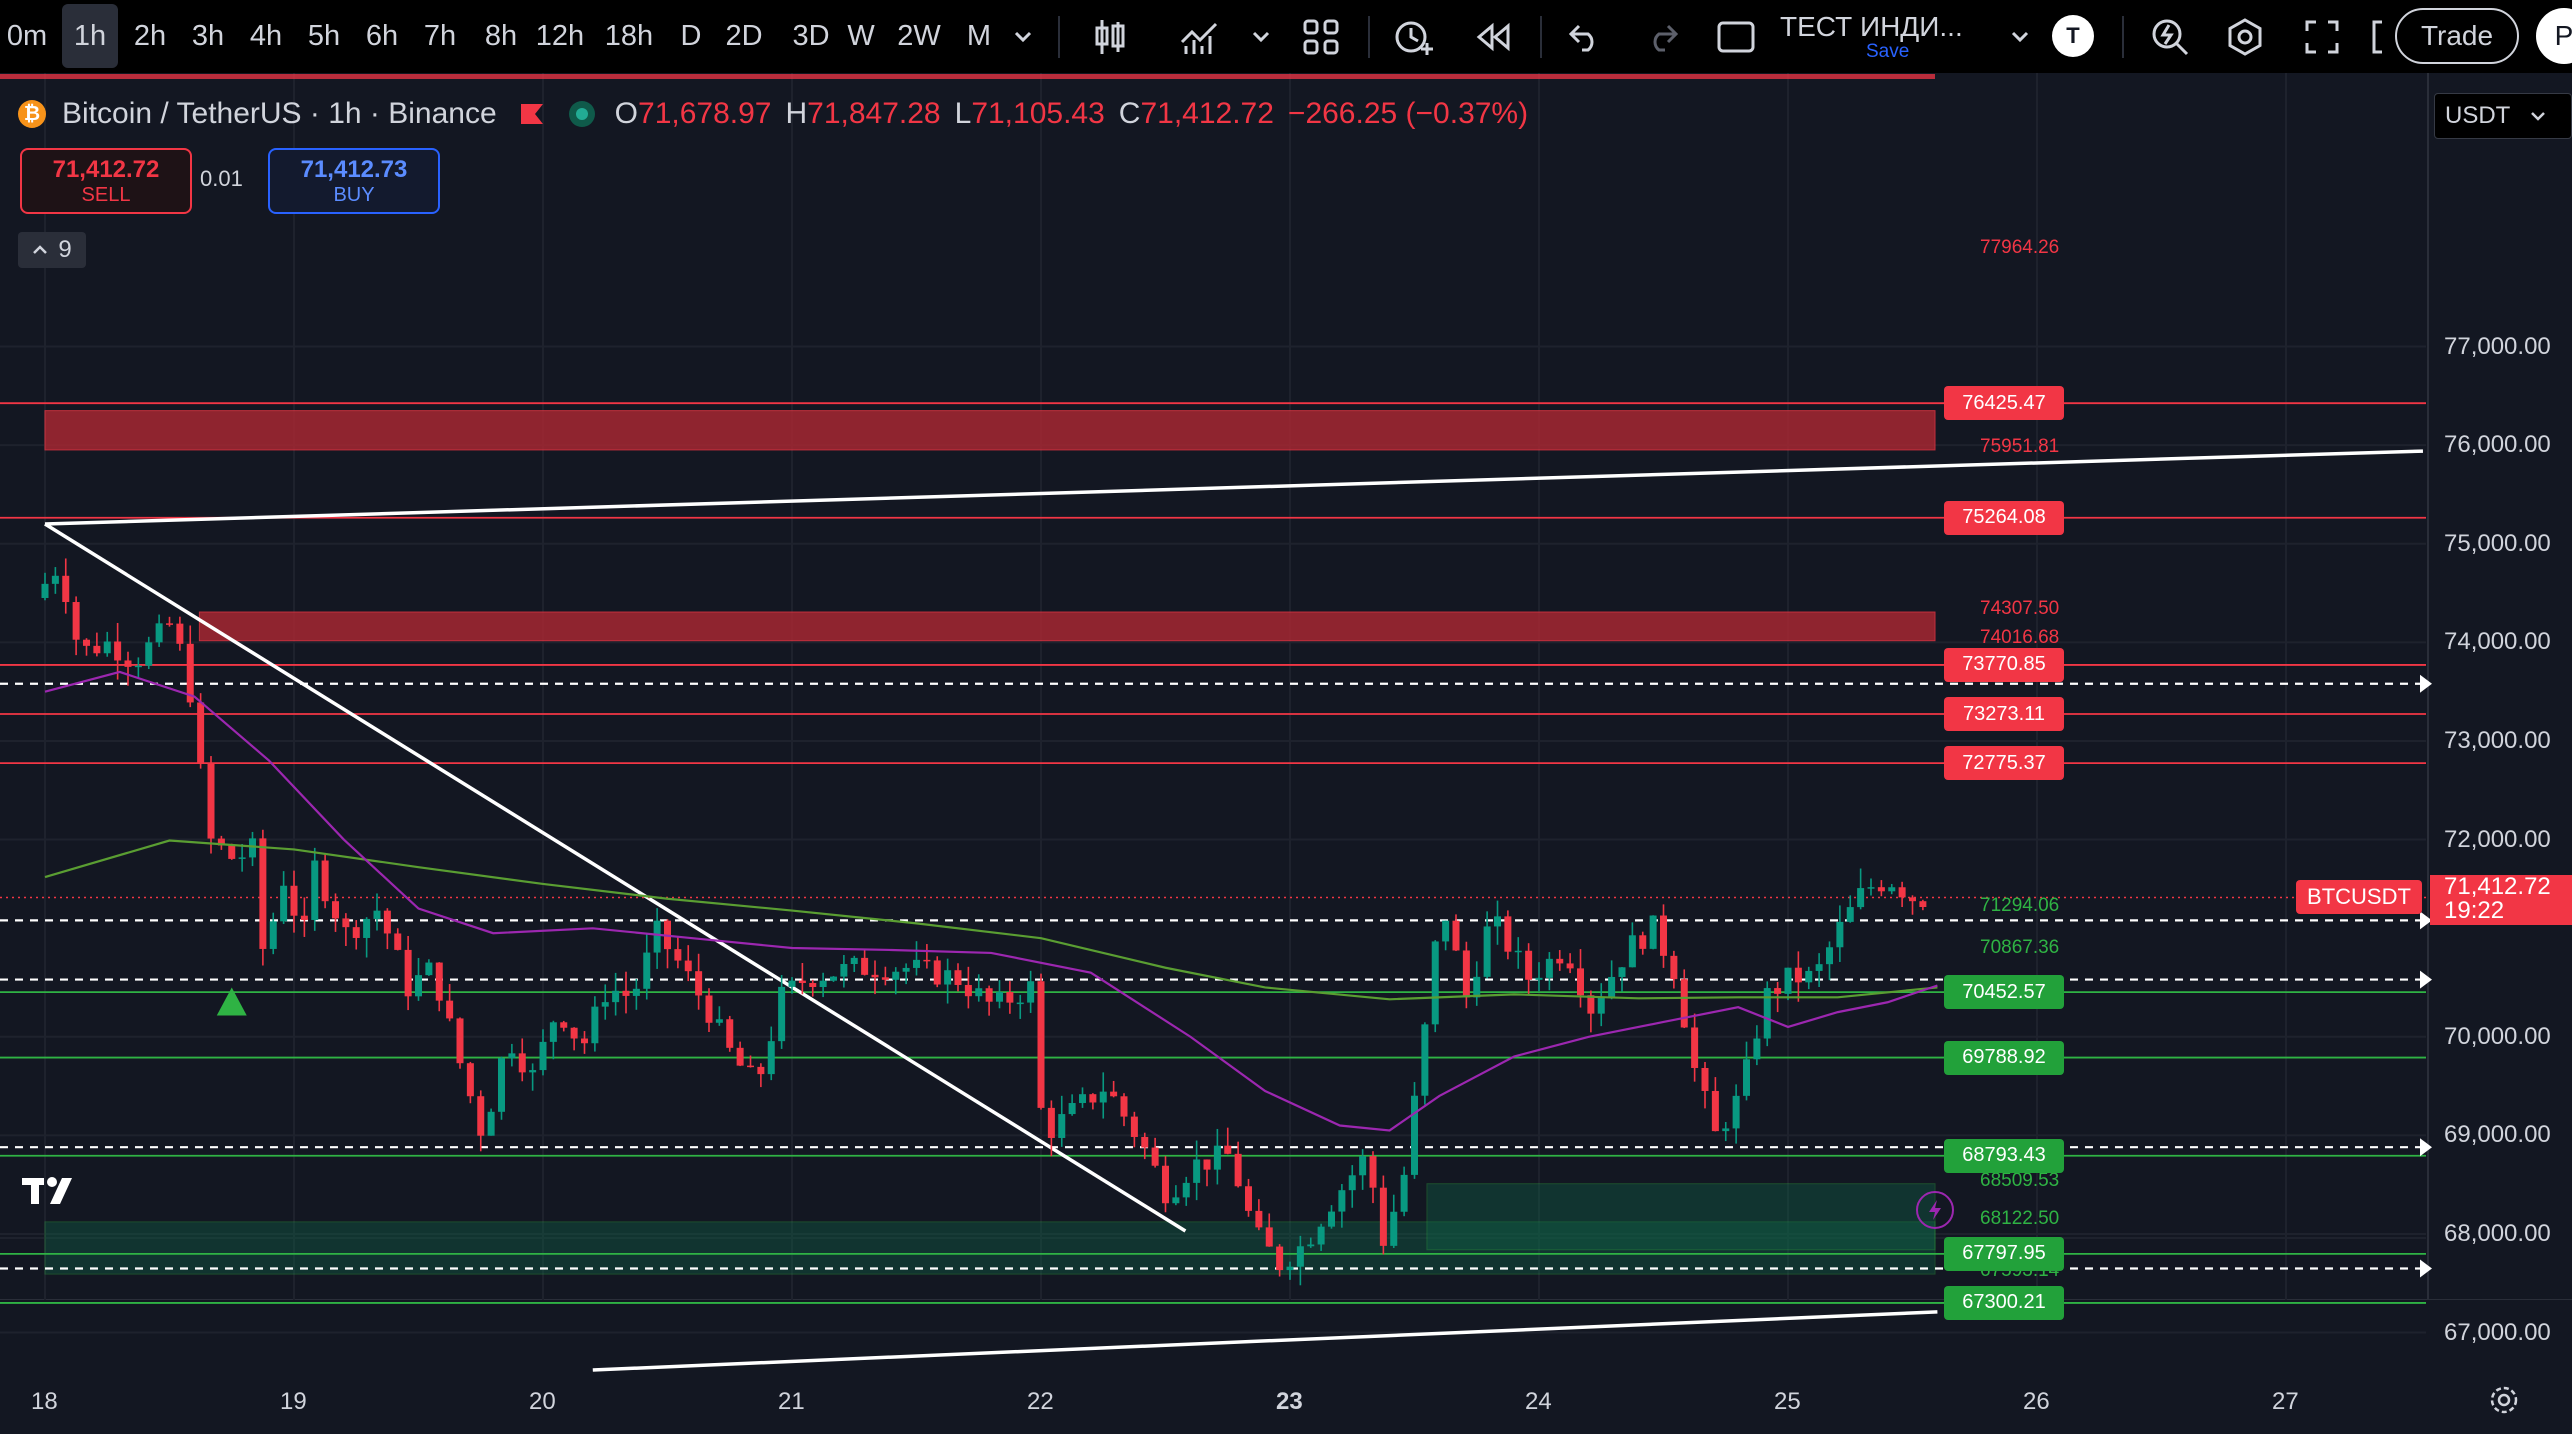 This screenshot has width=2572, height=1434. Describe the element at coordinates (2554, 36) in the screenshot. I see `publish-button: P` at that location.